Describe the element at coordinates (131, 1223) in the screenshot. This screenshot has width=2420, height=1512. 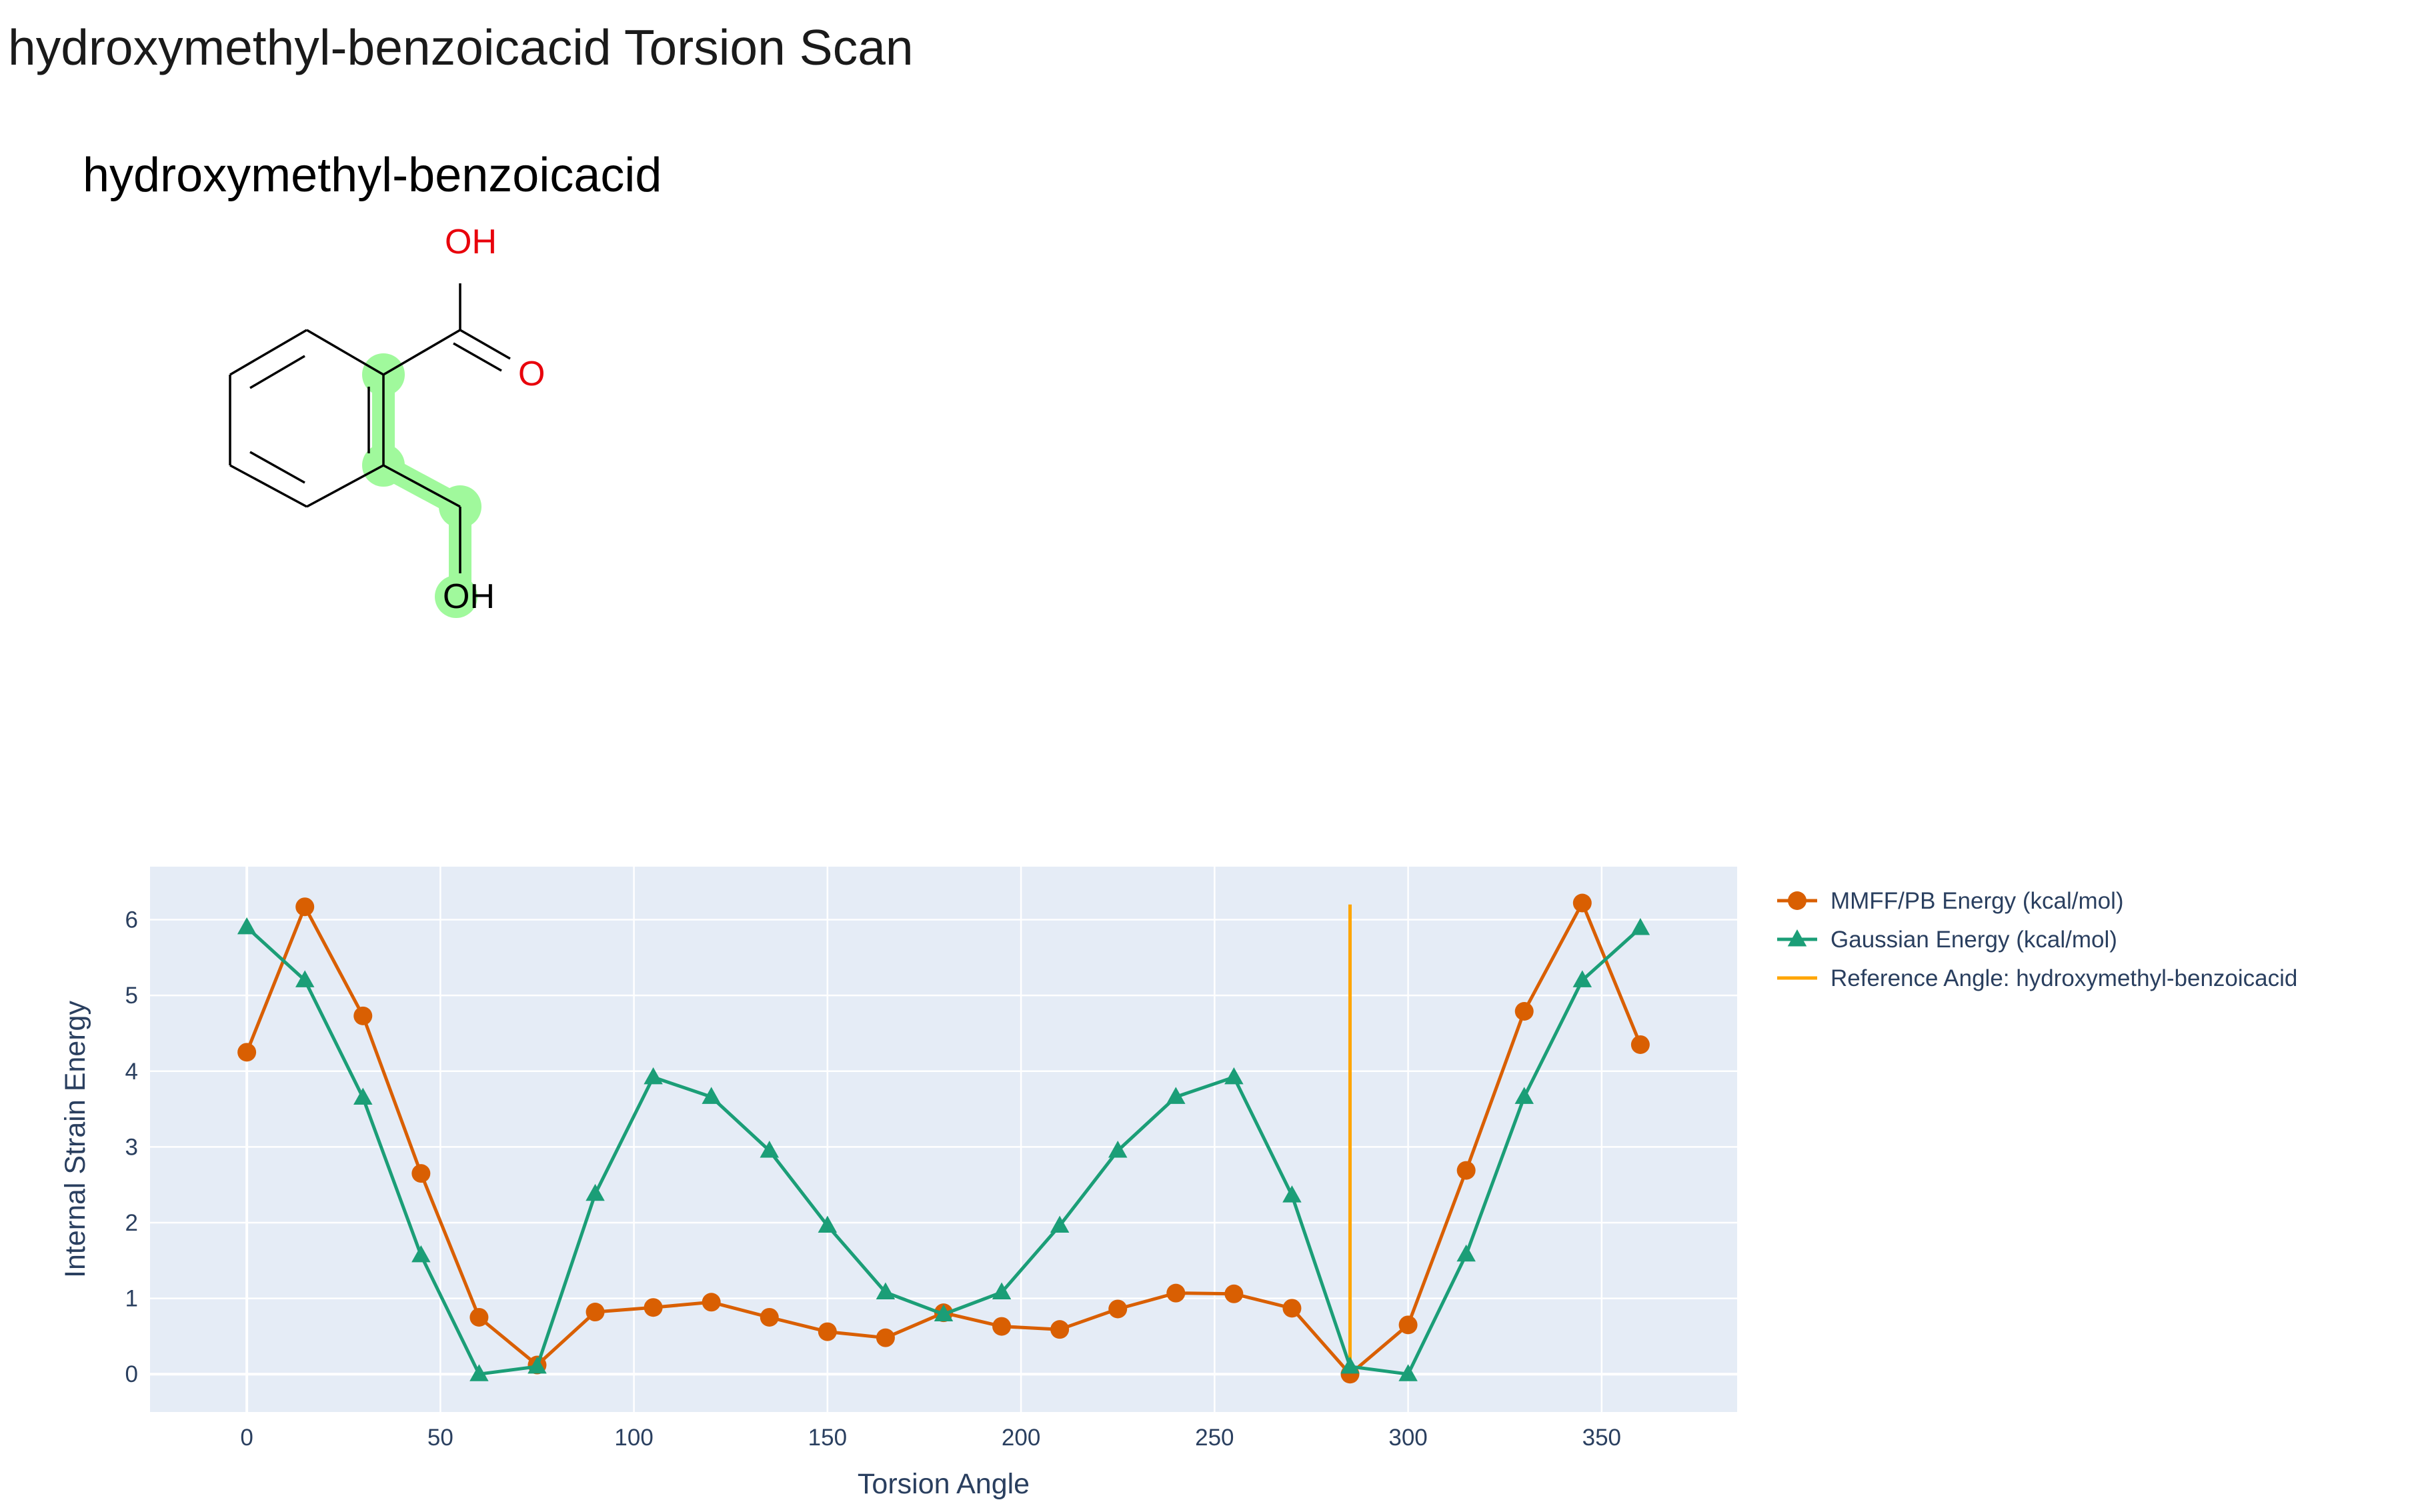
I see `y-tick-label: 2` at that location.